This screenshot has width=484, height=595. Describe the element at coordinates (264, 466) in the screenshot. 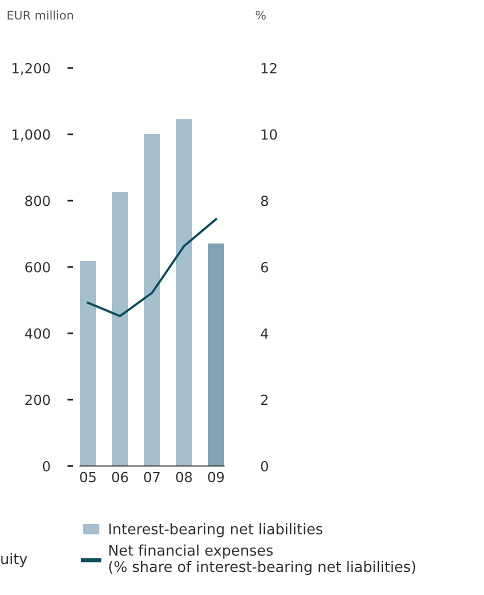

I see `y2-tick-label: 0` at that location.